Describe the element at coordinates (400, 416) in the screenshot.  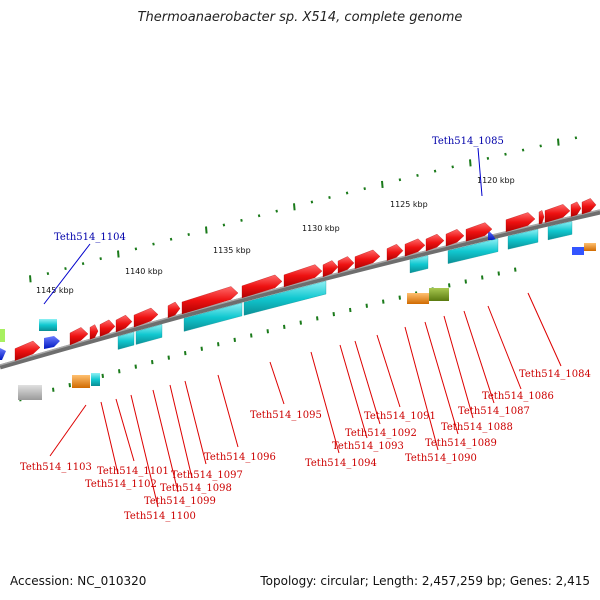
I see `gene-label: Teth514_1091` at that location.